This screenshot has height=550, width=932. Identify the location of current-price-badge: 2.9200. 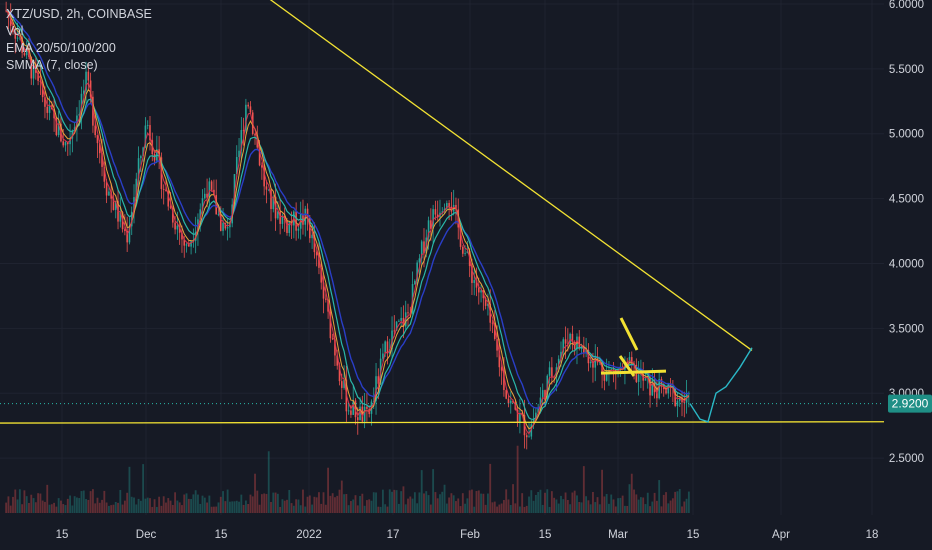
(910, 403).